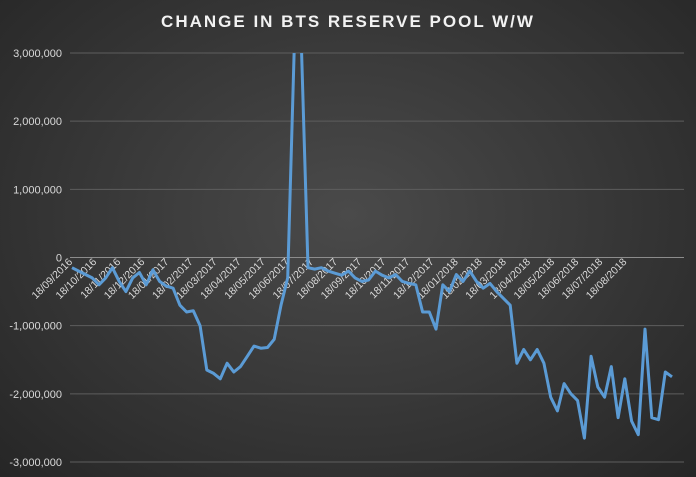  What do you see at coordinates (37, 122) in the screenshot?
I see `y-tick-label: 2,000,000` at bounding box center [37, 122].